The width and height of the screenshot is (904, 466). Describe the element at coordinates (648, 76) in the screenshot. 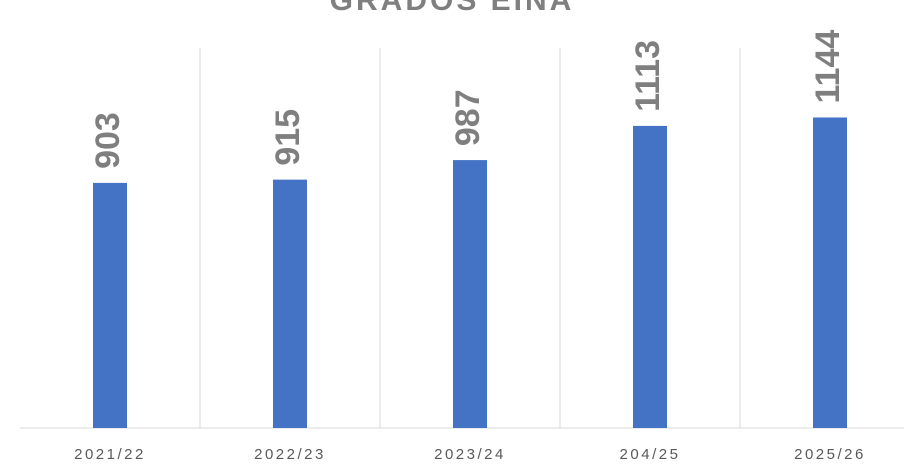

I see `value-label: 1113` at that location.